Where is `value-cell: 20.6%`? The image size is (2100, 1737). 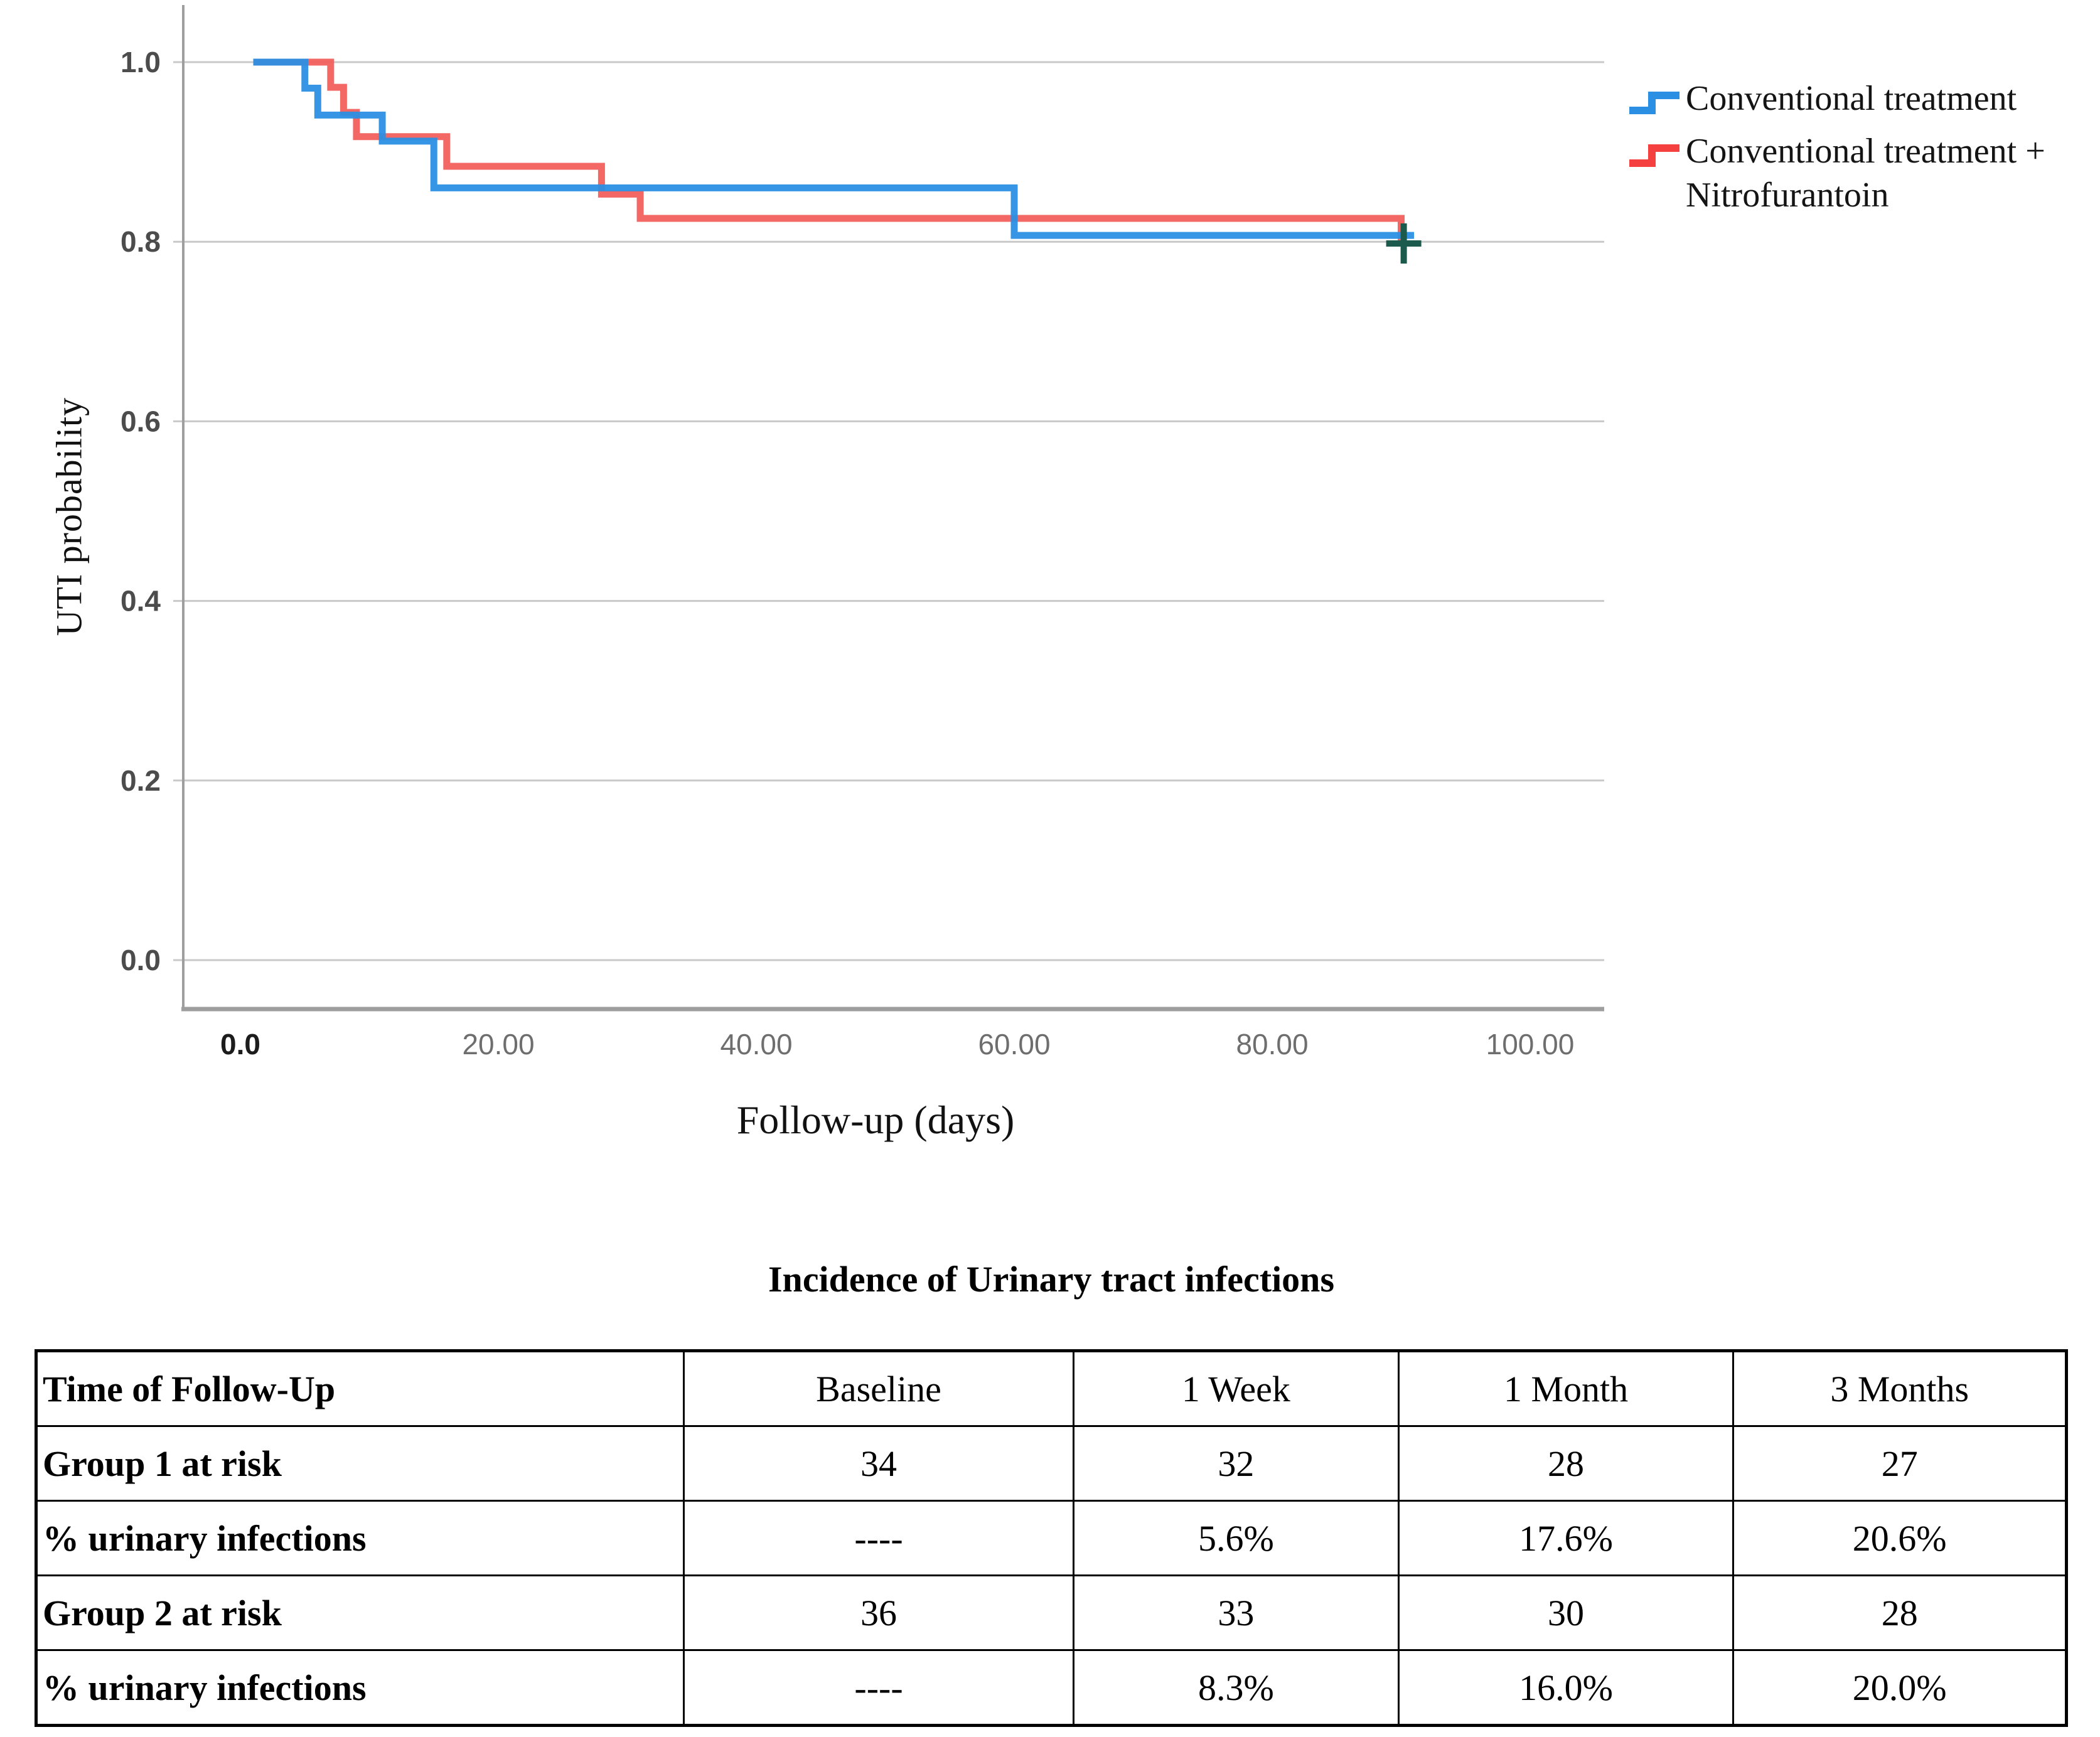
value-cell: 20.6% is located at coordinates (1899, 1538).